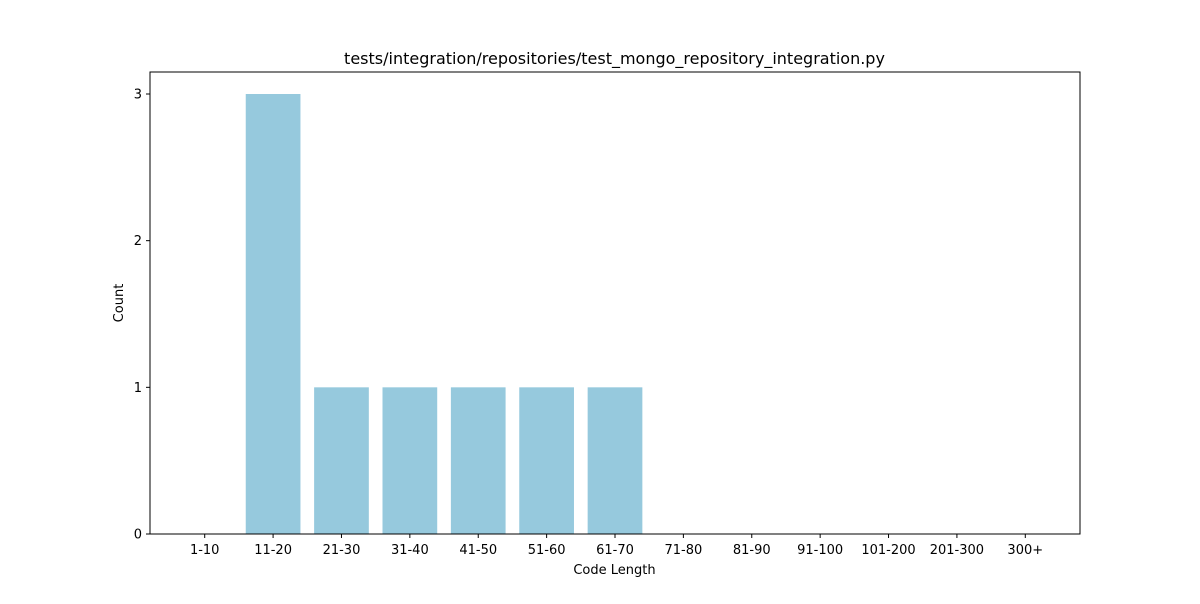 The width and height of the screenshot is (1200, 604). Describe the element at coordinates (888, 550) in the screenshot. I see `x-tick-label: 101-200` at that location.